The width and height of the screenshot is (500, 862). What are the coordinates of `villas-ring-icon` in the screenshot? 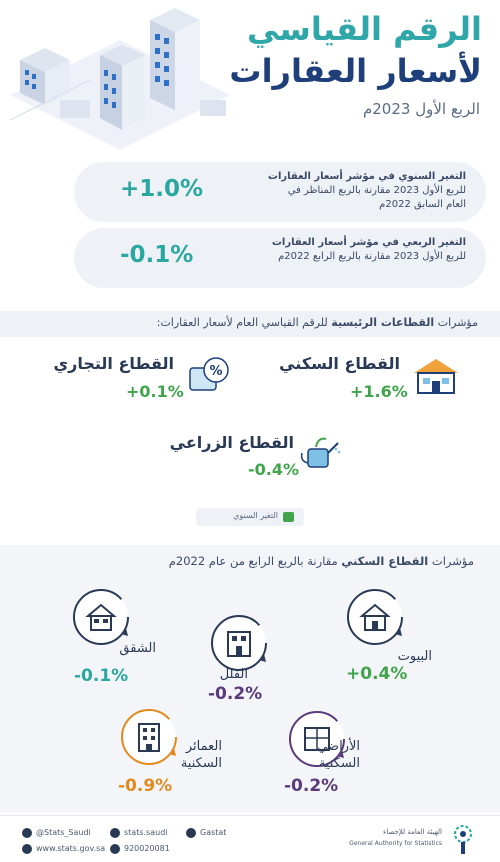 It's located at (239, 643).